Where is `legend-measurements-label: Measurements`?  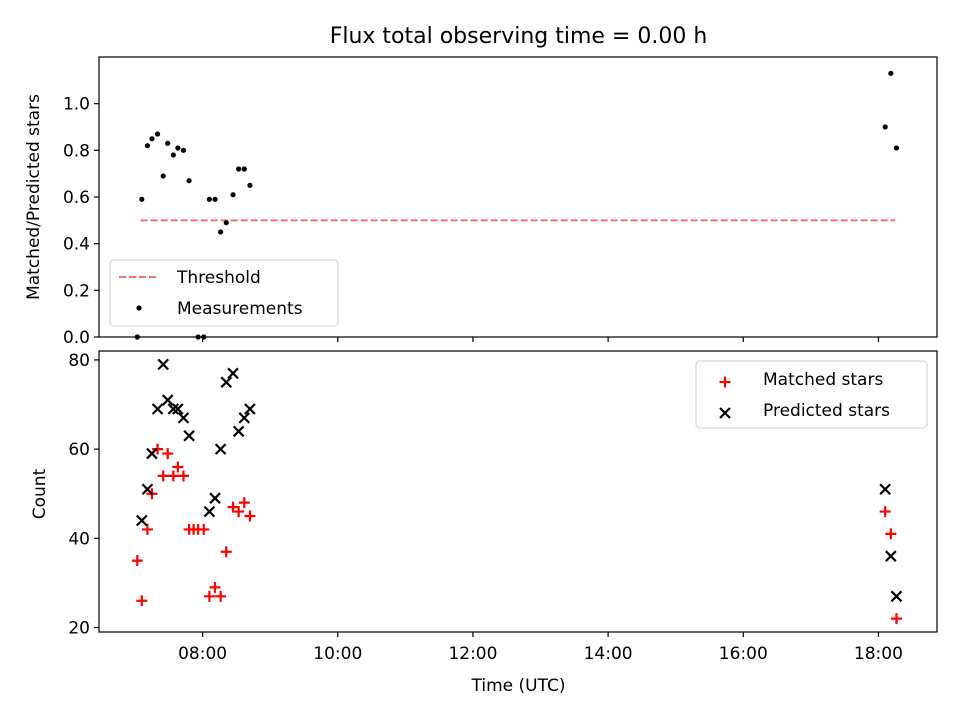
legend-measurements-label: Measurements is located at coordinates (240, 309).